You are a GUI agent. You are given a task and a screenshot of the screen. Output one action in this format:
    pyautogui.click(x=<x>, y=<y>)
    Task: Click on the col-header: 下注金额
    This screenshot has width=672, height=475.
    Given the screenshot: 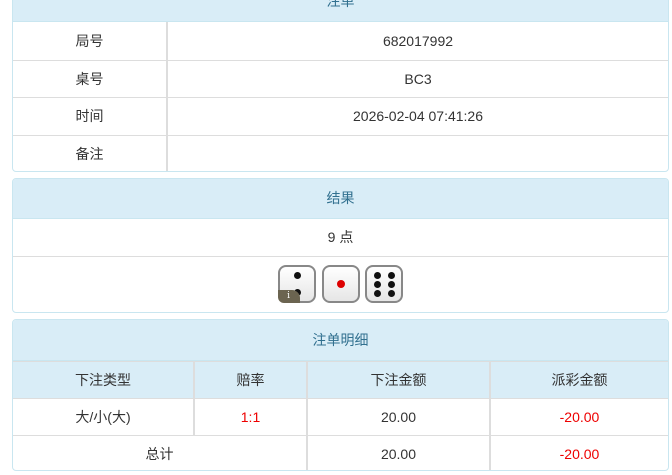 What is the action you would take?
    pyautogui.click(x=398, y=380)
    